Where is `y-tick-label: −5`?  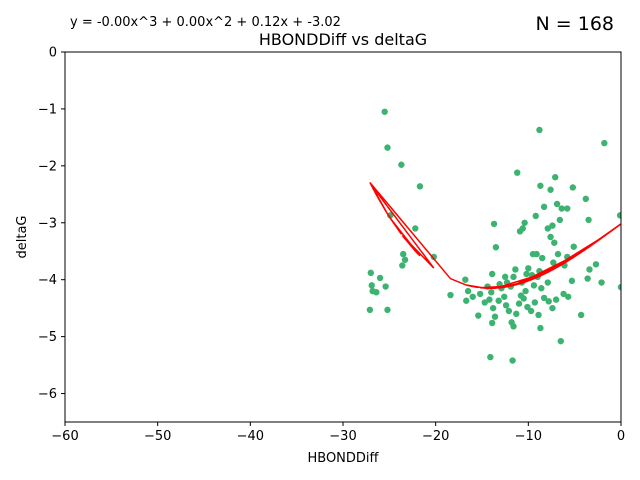
y-tick-label: −5 is located at coordinates (47, 337).